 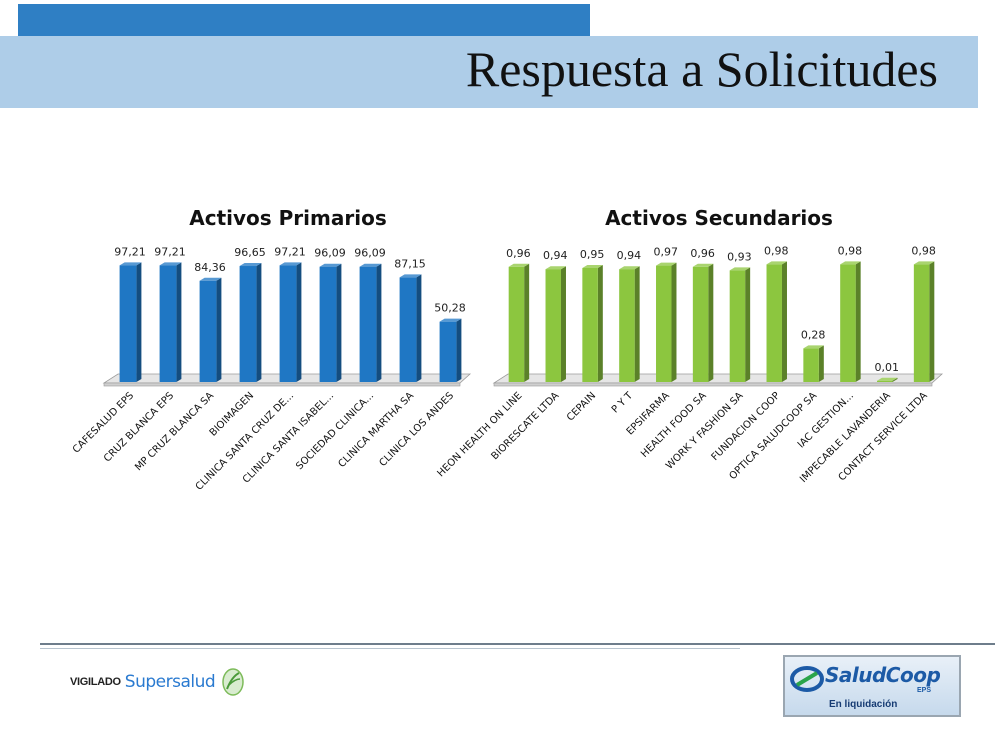 What do you see at coordinates (666, 252) in the screenshot?
I see `data-label: 0,97` at bounding box center [666, 252].